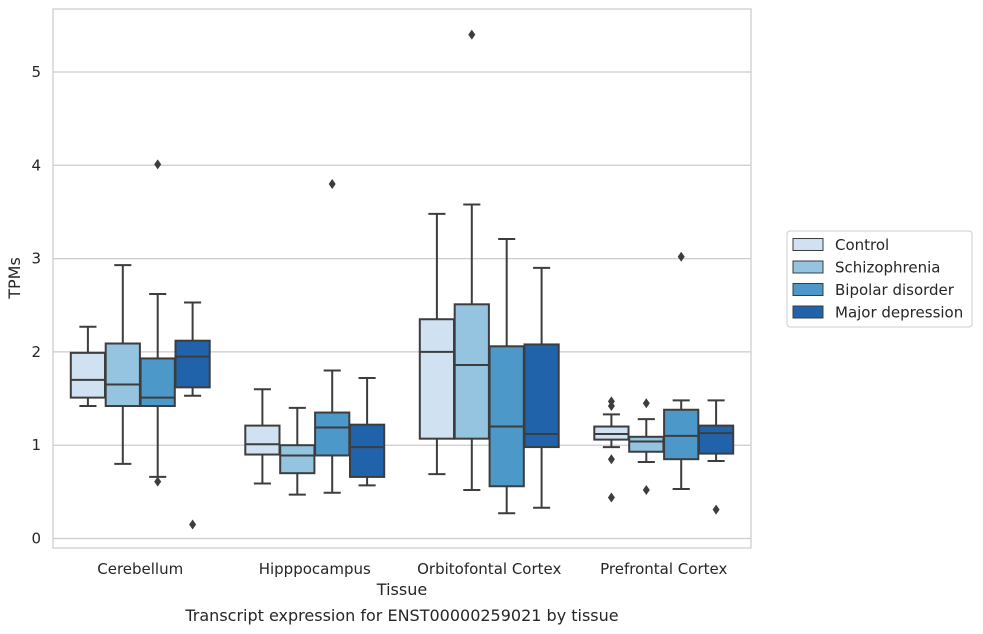 This screenshot has width=983, height=634. I want to click on x-tick-label: Cerebellum, so click(140, 569).